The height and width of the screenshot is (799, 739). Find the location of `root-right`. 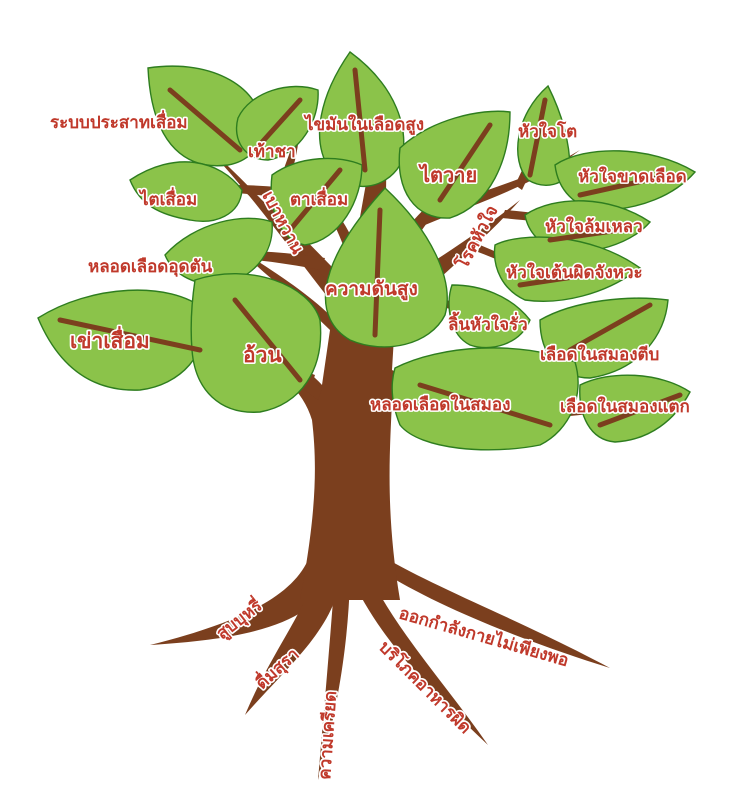

root-right is located at coordinates (487, 611).